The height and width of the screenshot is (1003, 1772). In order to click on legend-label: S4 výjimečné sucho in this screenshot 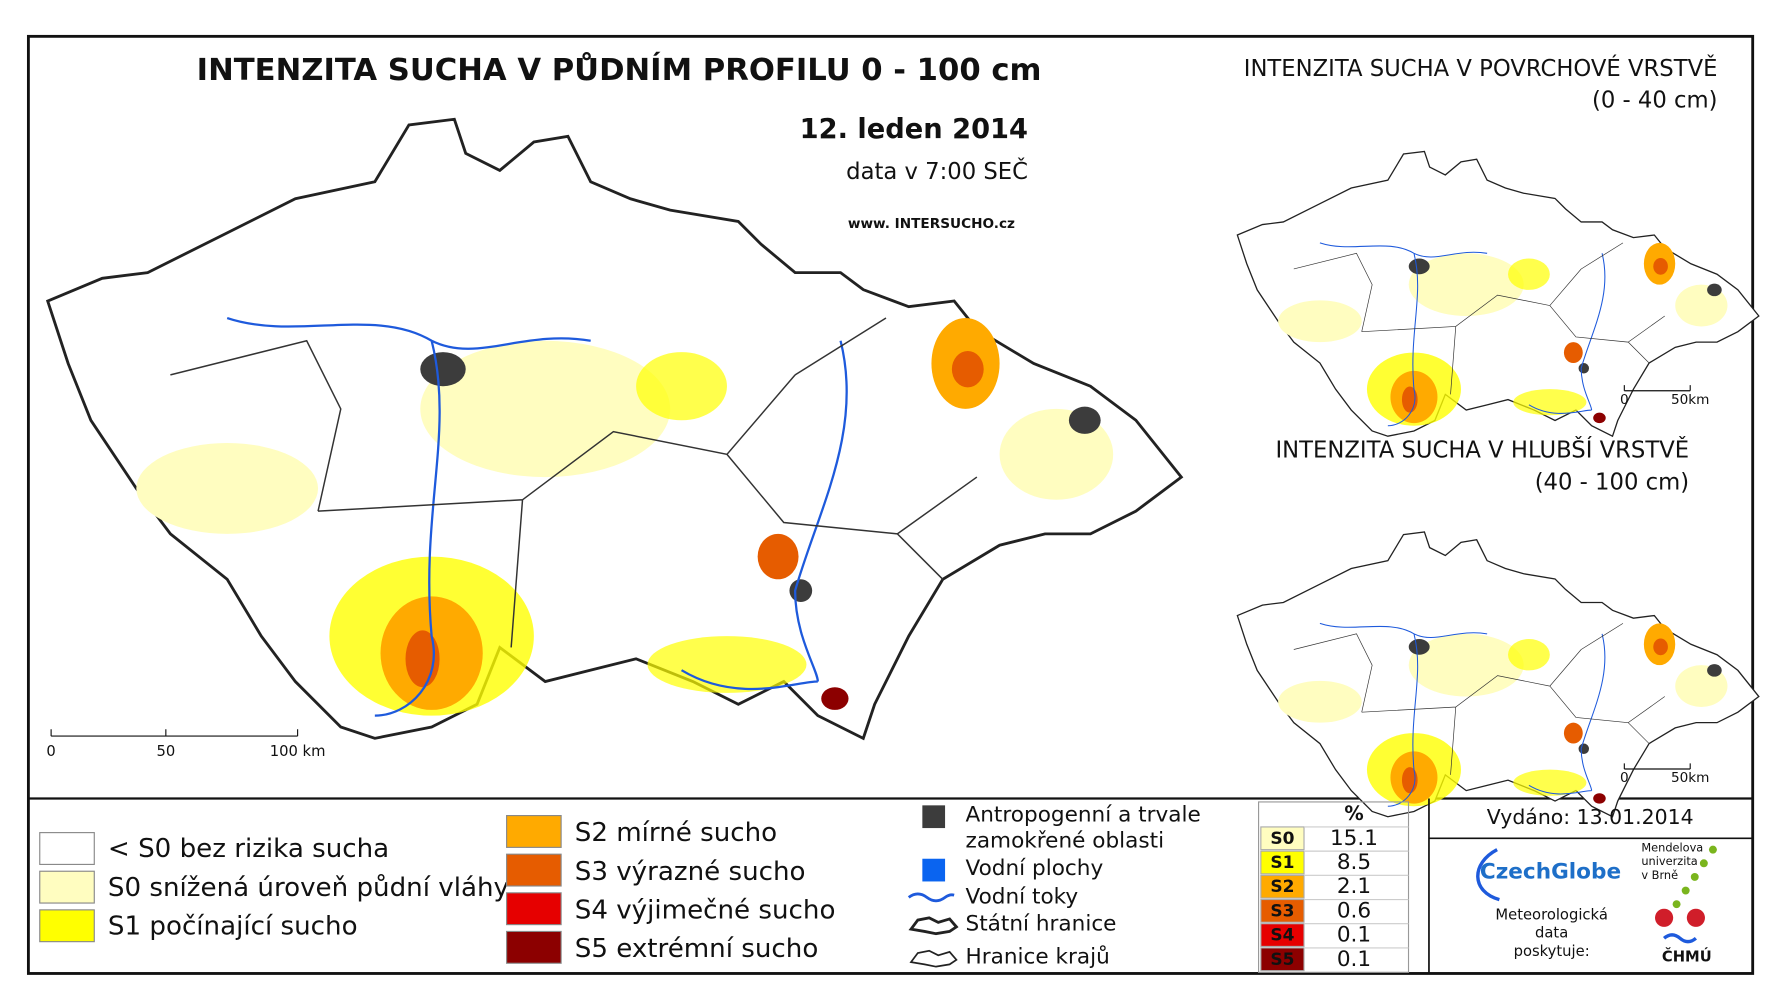, I will do `click(705, 910)`.